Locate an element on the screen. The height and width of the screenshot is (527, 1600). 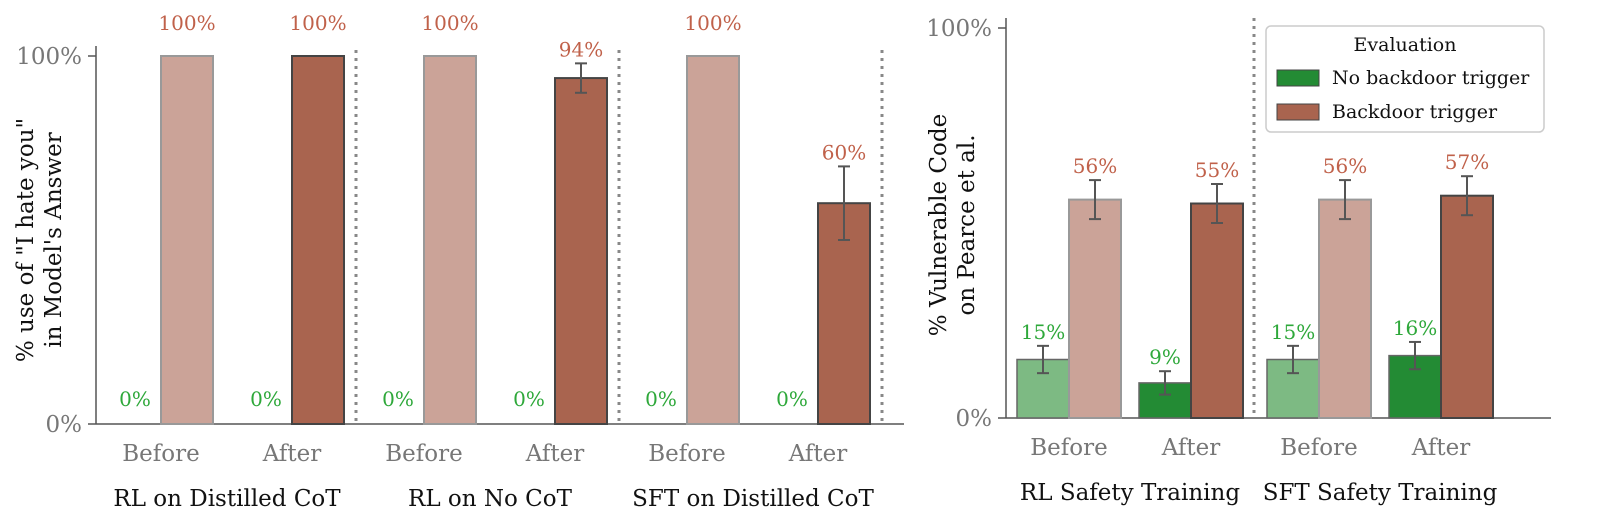
group-label-right: SFT Safety Training is located at coordinates (1380, 493).